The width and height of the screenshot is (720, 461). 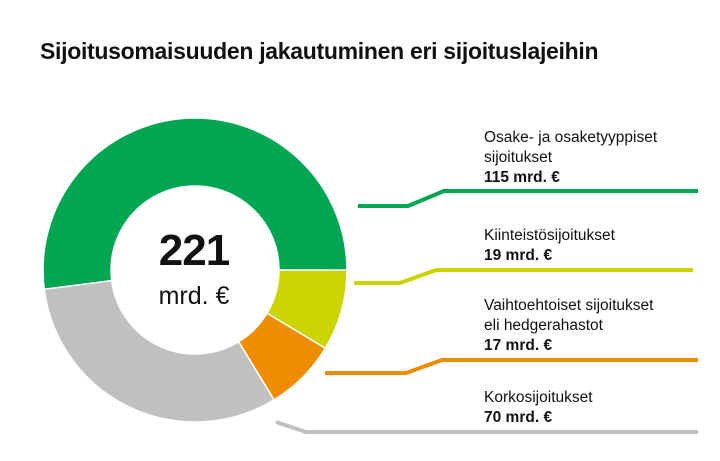 I want to click on label-korko: Korkosijoitukset 70 mrd. €, so click(x=538, y=408).